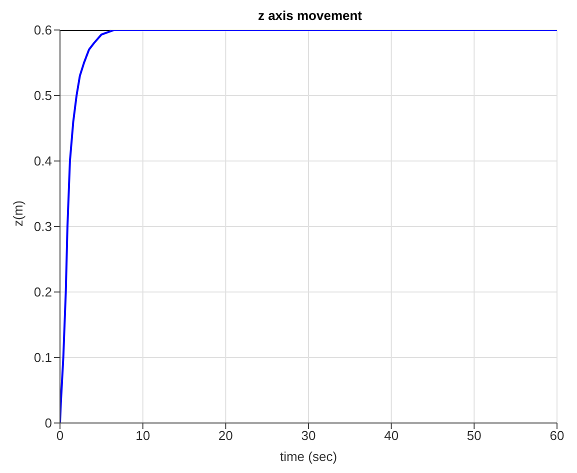 The height and width of the screenshot is (473, 577). I want to click on y-axis-title: z(m), so click(18, 213).